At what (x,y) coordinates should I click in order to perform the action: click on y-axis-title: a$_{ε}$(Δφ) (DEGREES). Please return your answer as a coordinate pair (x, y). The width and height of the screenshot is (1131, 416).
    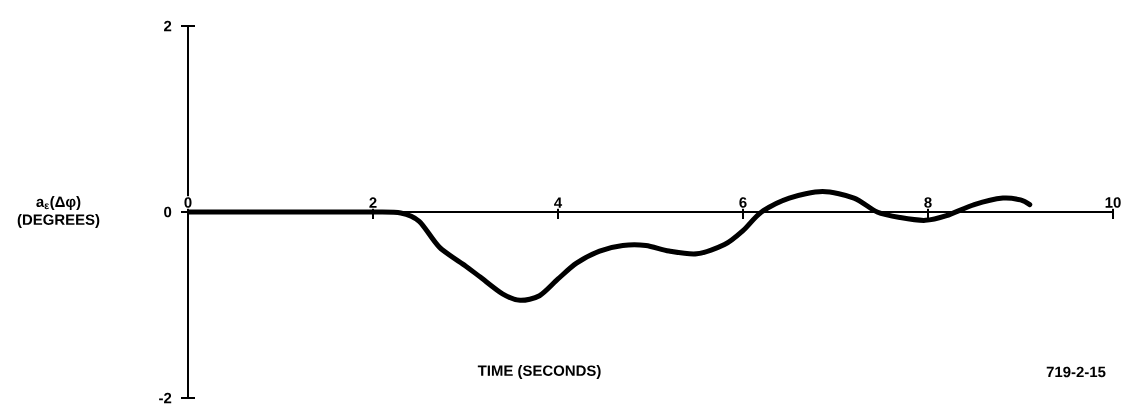
    Looking at the image, I should click on (58, 212).